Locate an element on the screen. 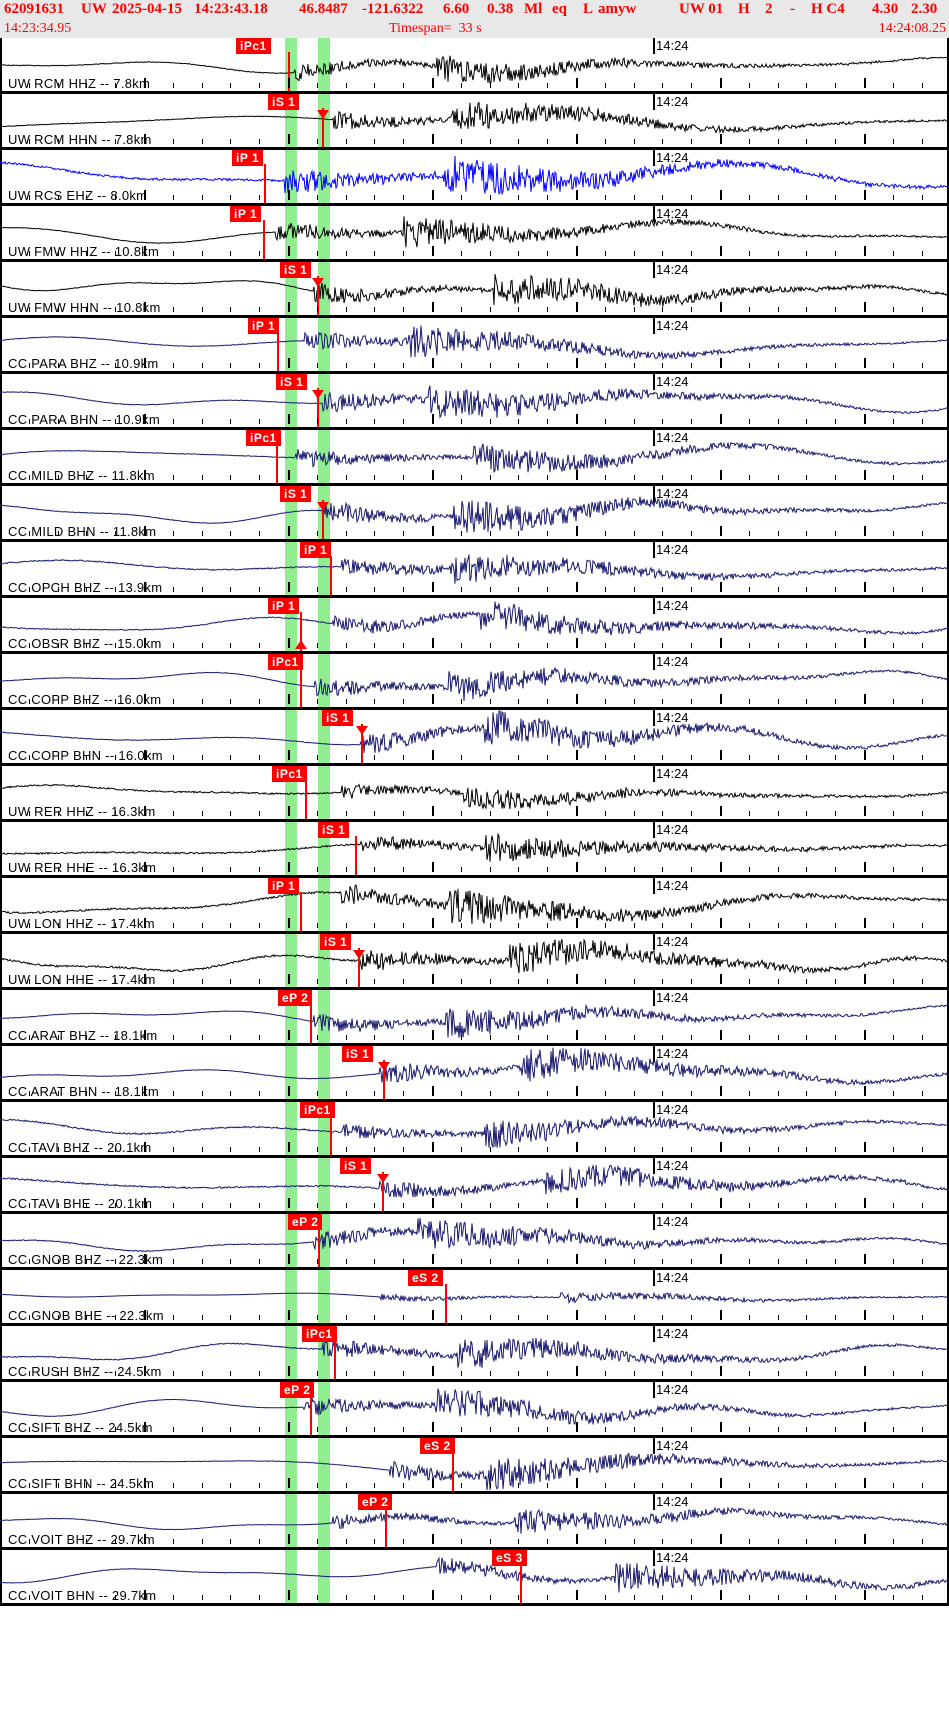  trace-row: iS 1 14:24 UW LON HHE -- 17.4km is located at coordinates (474, 962).